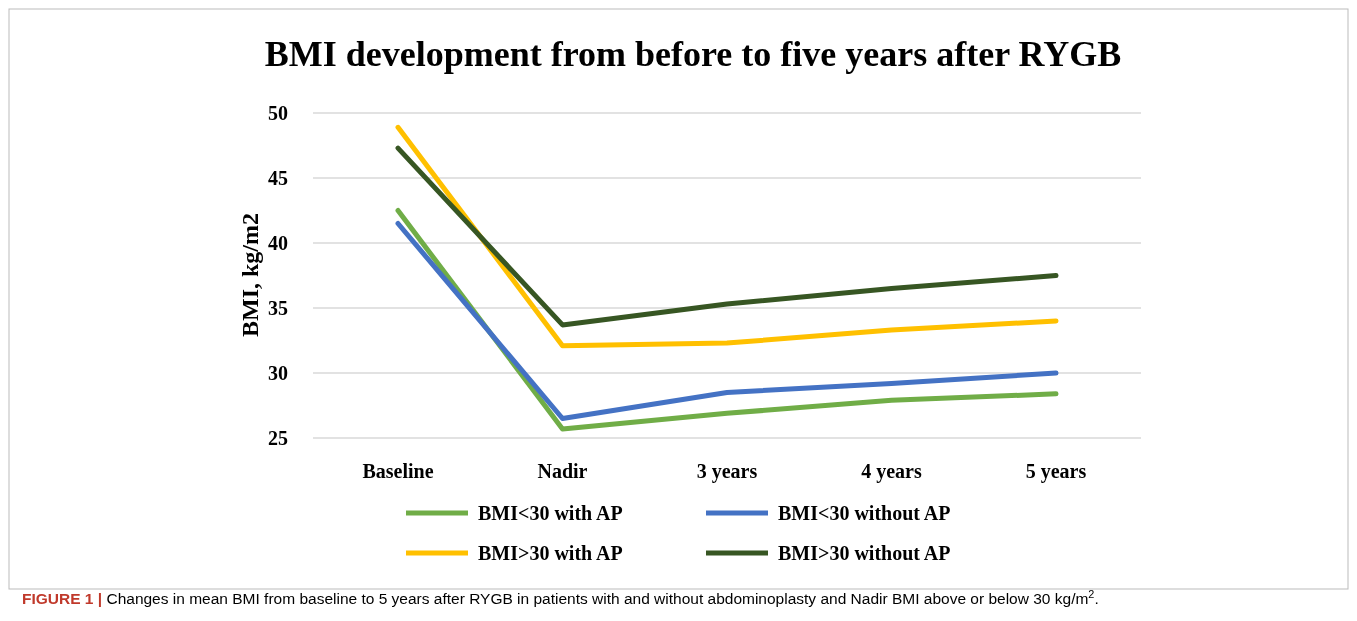  I want to click on x-tick-label: 3 years, so click(727, 471).